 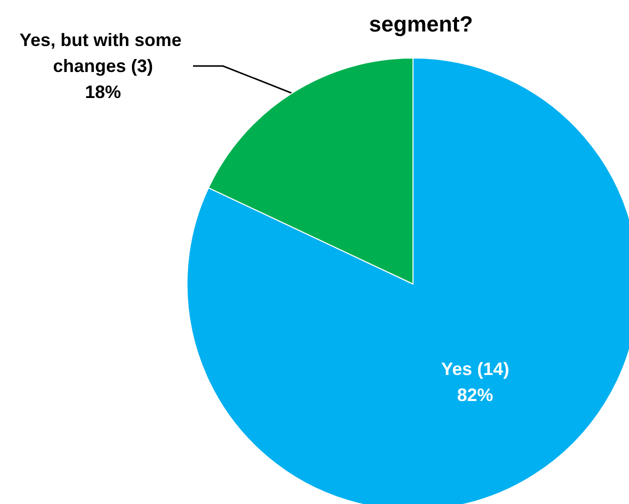 I want to click on data-label: 82%, so click(x=475, y=394).